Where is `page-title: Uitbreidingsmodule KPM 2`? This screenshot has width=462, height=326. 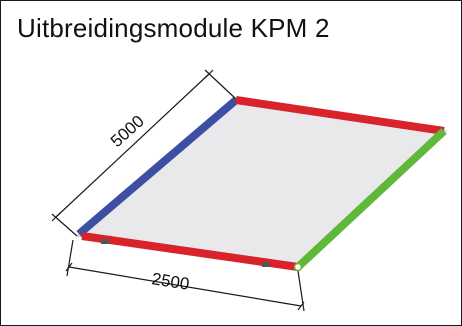
page-title: Uitbreidingsmodule KPM 2 is located at coordinates (173, 28).